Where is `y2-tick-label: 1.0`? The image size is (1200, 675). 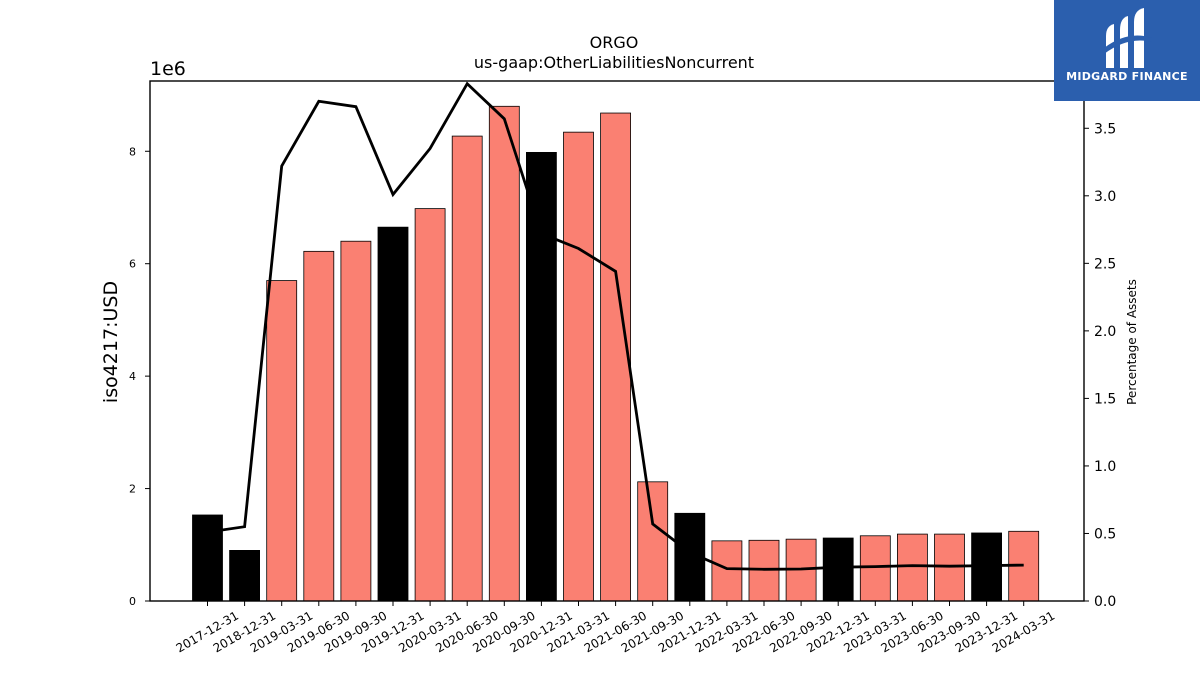 y2-tick-label: 1.0 is located at coordinates (1105, 467).